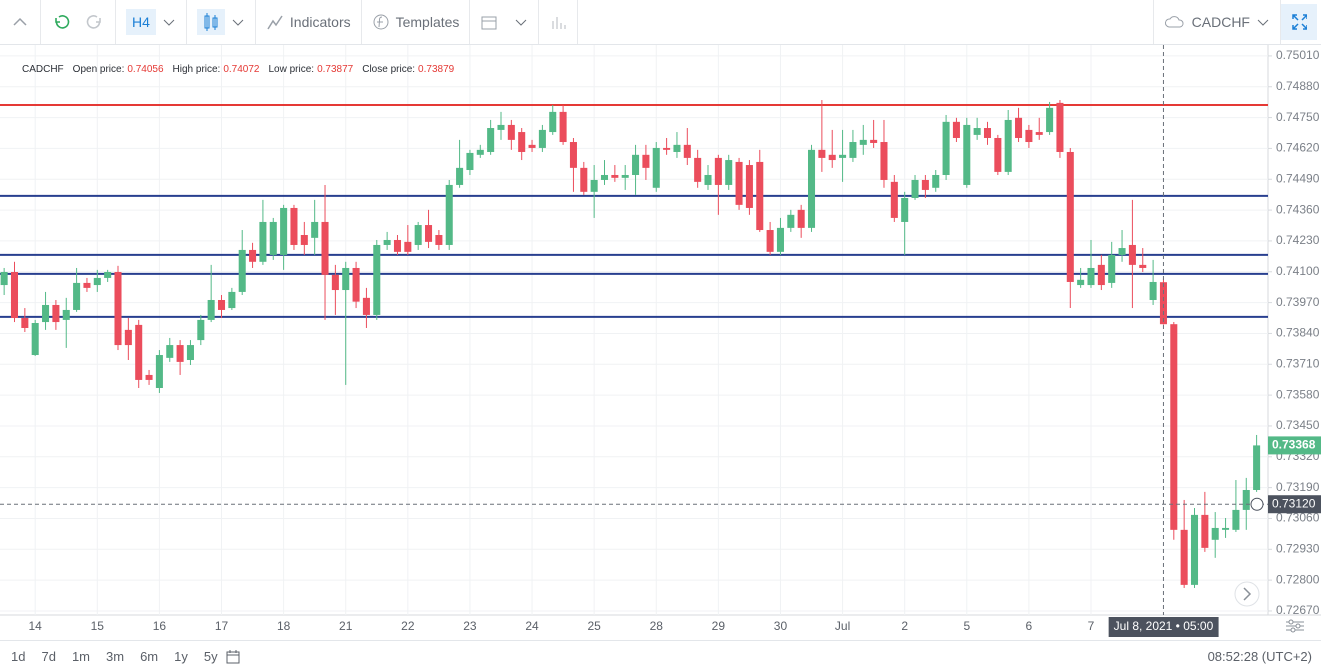  I want to click on x-tick-label: 15, so click(98, 626).